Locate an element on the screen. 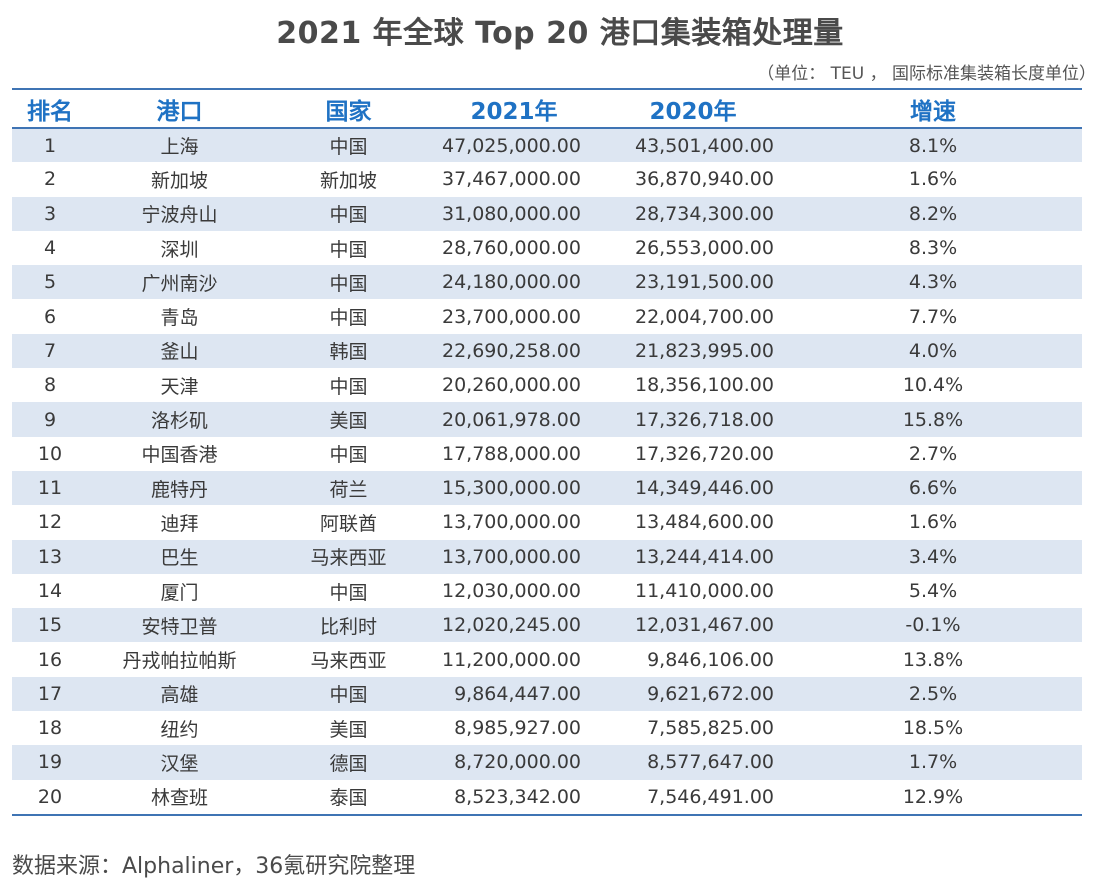  table-row: 3 宁波舟山 中国 31,080,000.00 28,734,300.00 8.2% is located at coordinates (547, 213).